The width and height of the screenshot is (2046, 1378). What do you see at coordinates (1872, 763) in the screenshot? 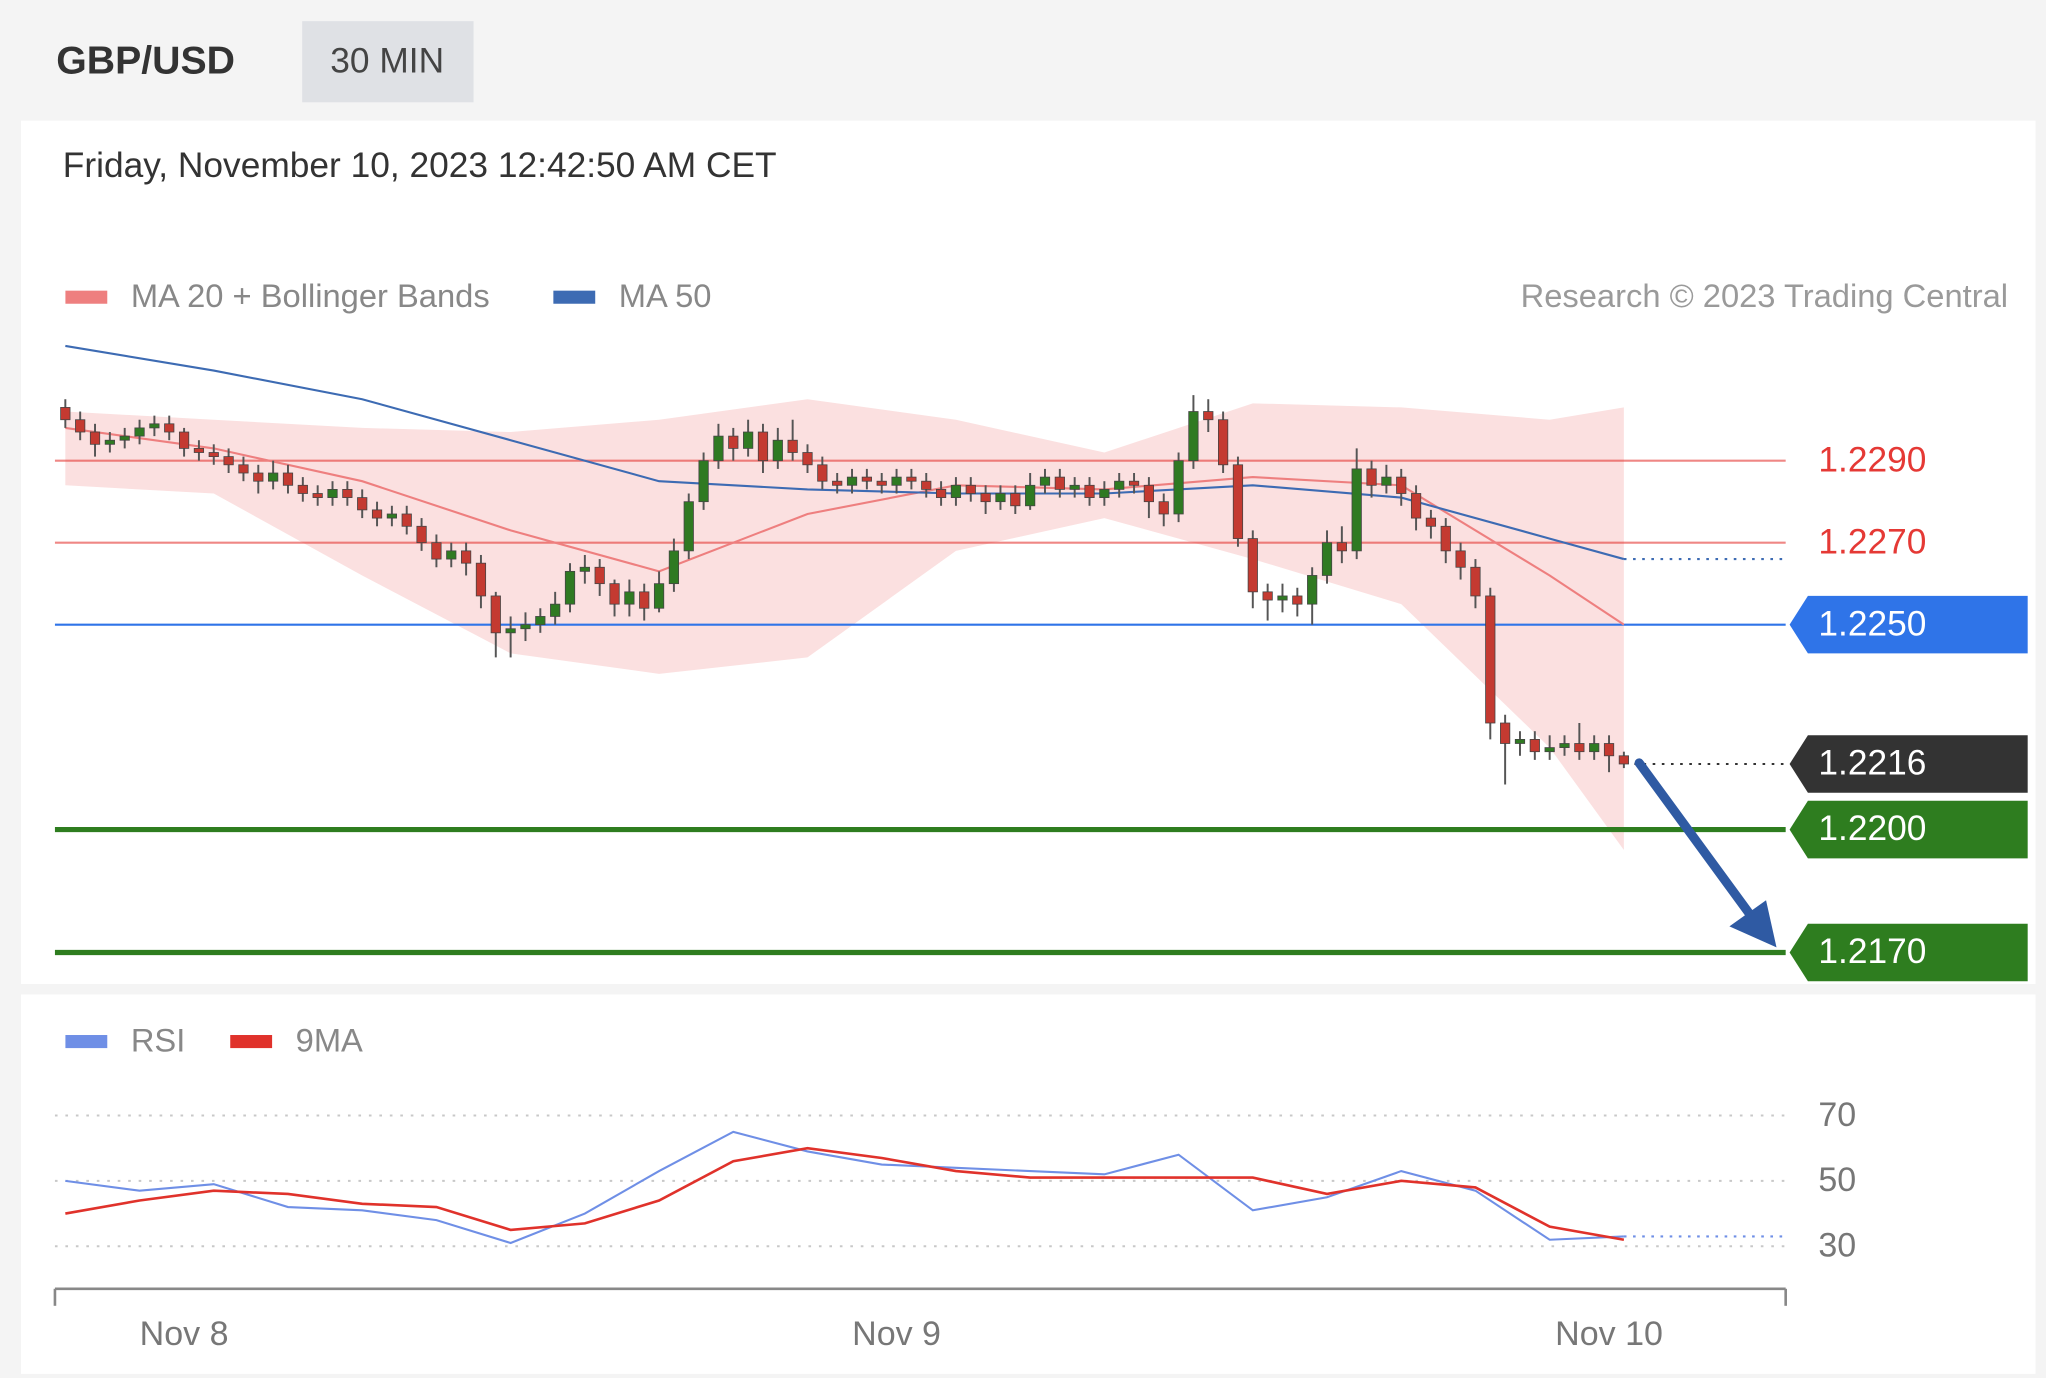
I see `price-tag-label: 1.2216` at bounding box center [1872, 763].